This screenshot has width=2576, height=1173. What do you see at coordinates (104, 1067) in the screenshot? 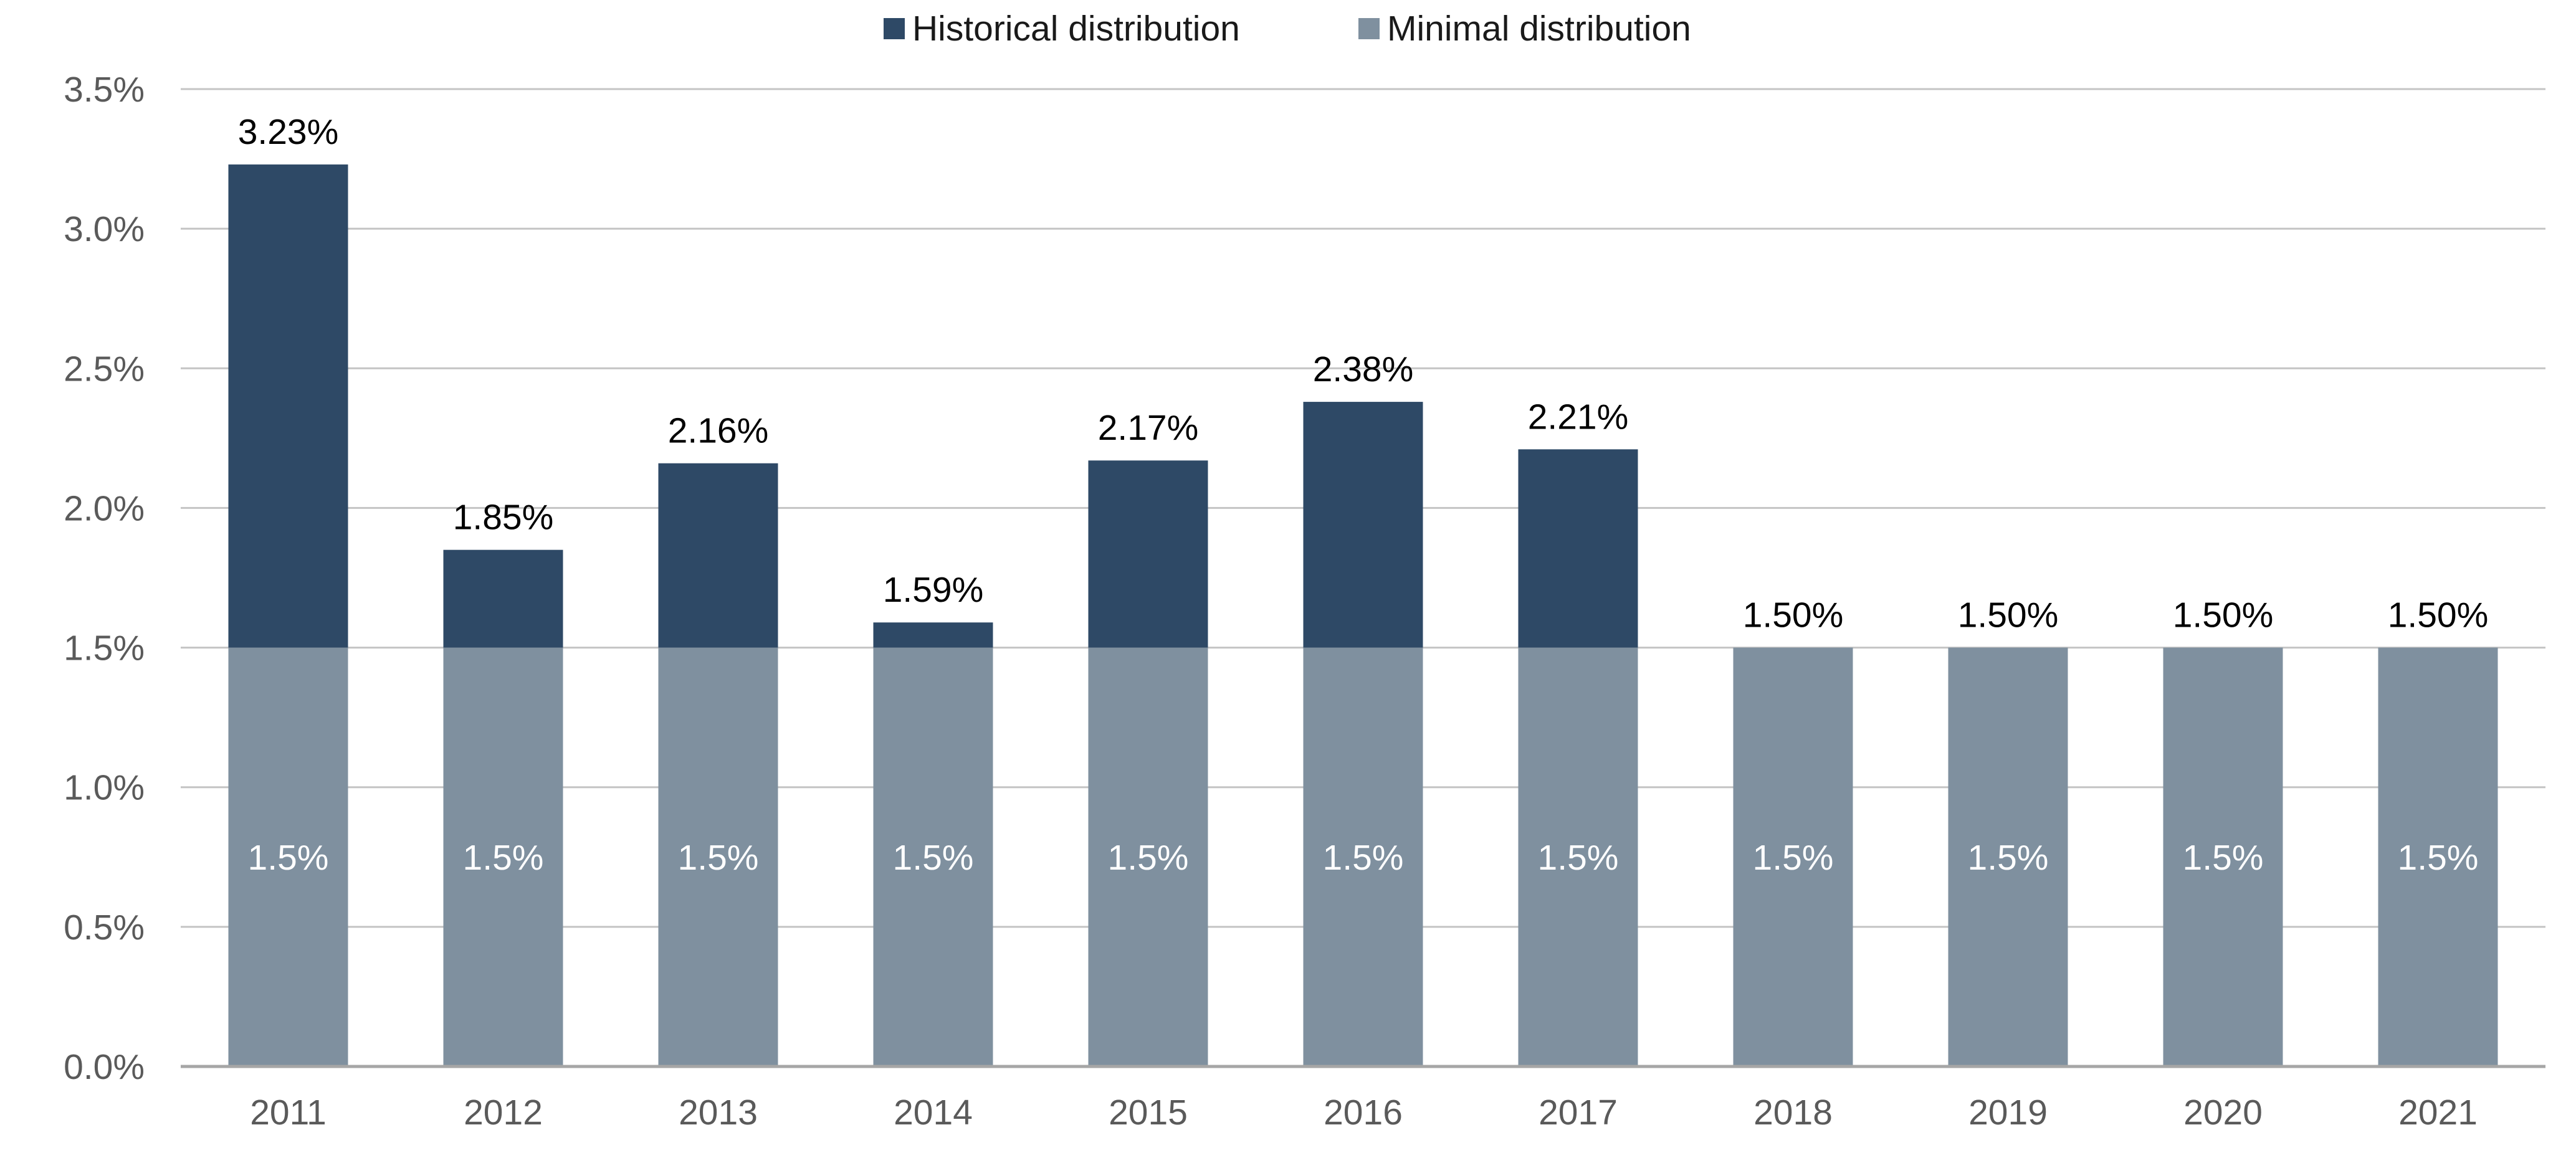
I see `y-tick-label: 0.0%` at bounding box center [104, 1067].